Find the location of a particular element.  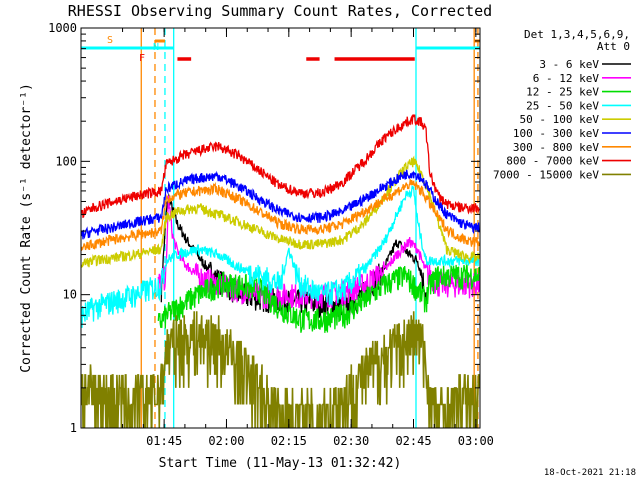

footer-timestamp: 18-Oct-2021 21:18 is located at coordinates (590, 473).